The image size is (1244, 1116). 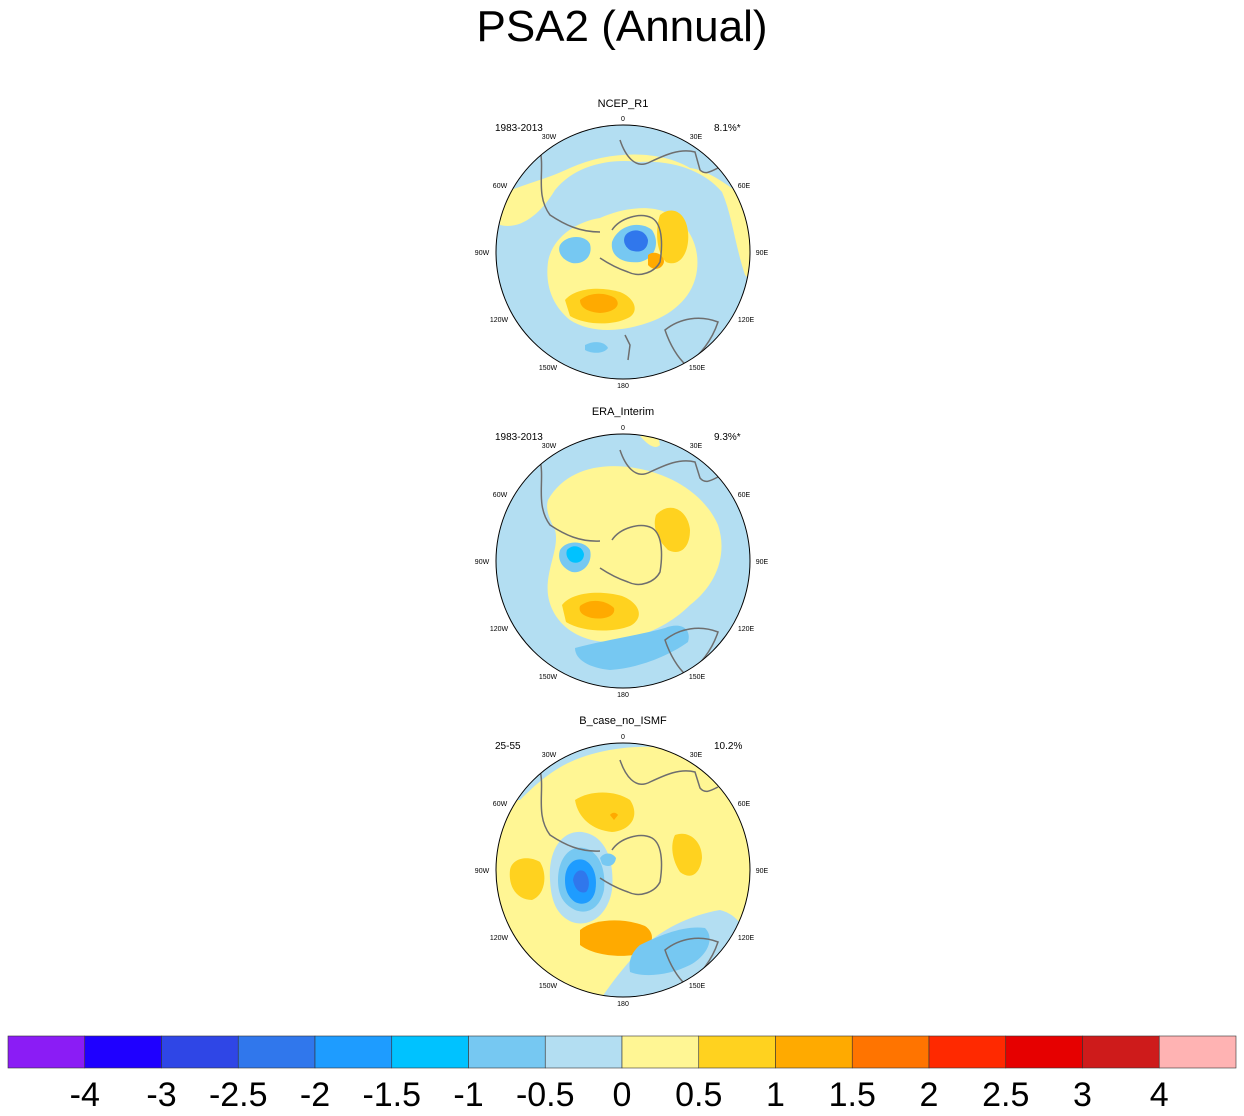 I want to click on figure-title: PSA2 (Annual), so click(x=622, y=26).